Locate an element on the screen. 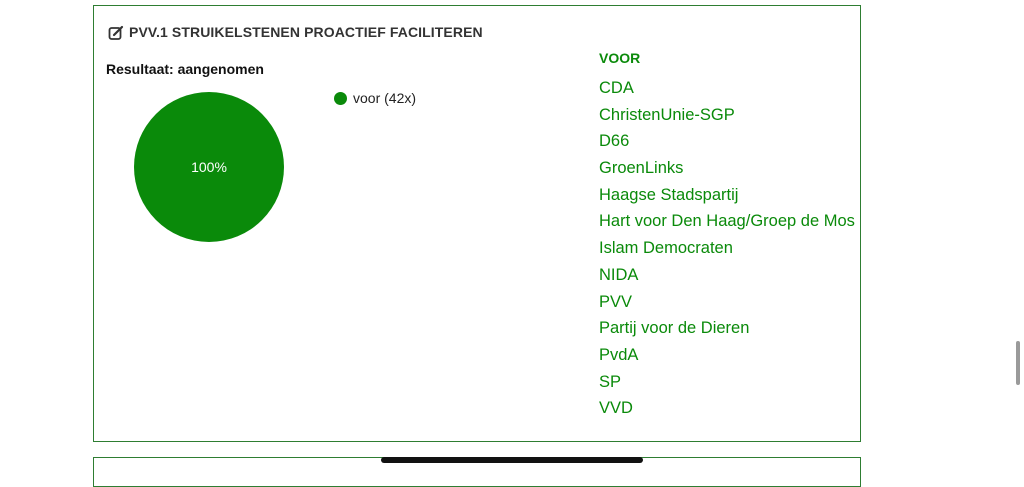 This screenshot has height=487, width=1024. party-item: Partij voor de Dieren is located at coordinates (674, 328).